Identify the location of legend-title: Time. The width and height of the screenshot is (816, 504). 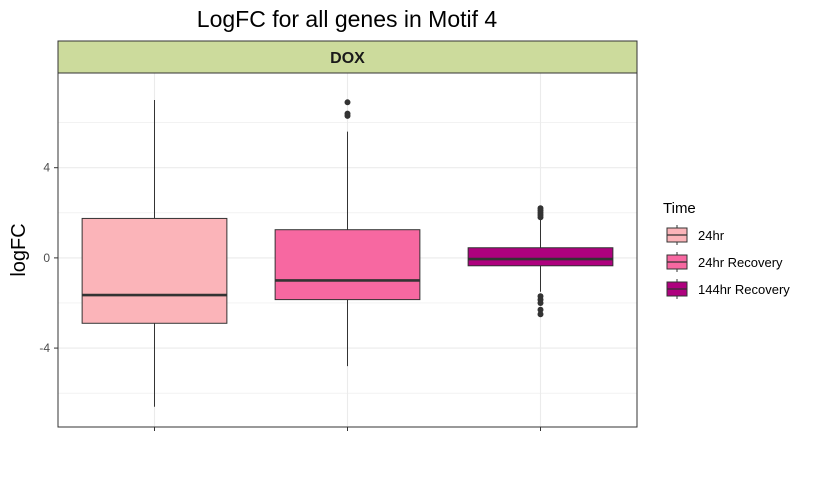
(679, 208).